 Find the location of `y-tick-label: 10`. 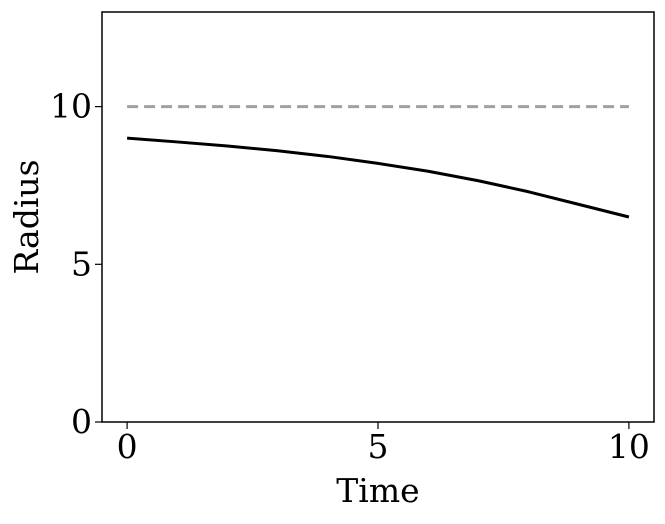

y-tick-label: 10 is located at coordinates (71, 106).